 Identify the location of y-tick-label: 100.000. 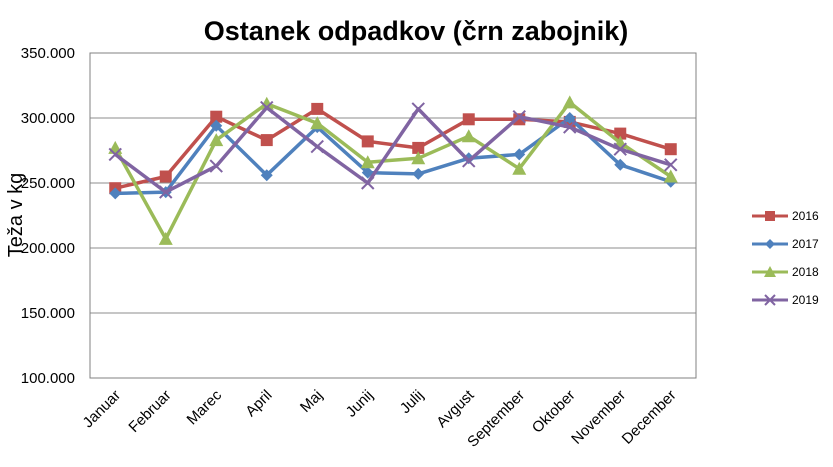
(48, 378).